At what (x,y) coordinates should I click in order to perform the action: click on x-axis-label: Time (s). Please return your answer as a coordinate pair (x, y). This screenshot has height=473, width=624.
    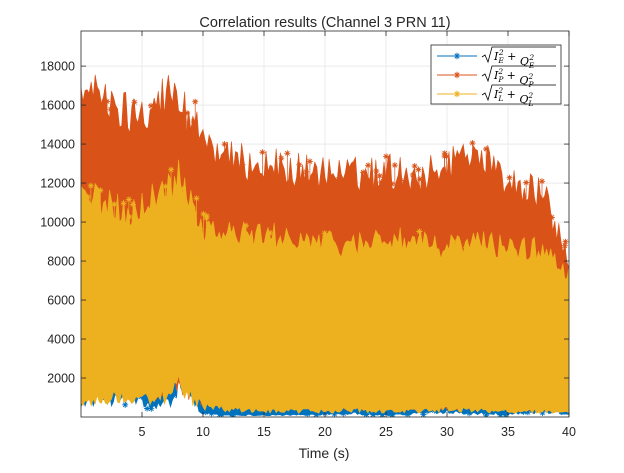
    Looking at the image, I should click on (324, 453).